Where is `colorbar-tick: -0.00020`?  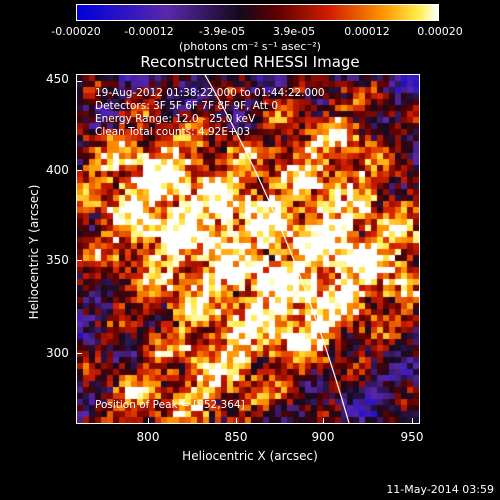 colorbar-tick: -0.00020 is located at coordinates (76, 31).